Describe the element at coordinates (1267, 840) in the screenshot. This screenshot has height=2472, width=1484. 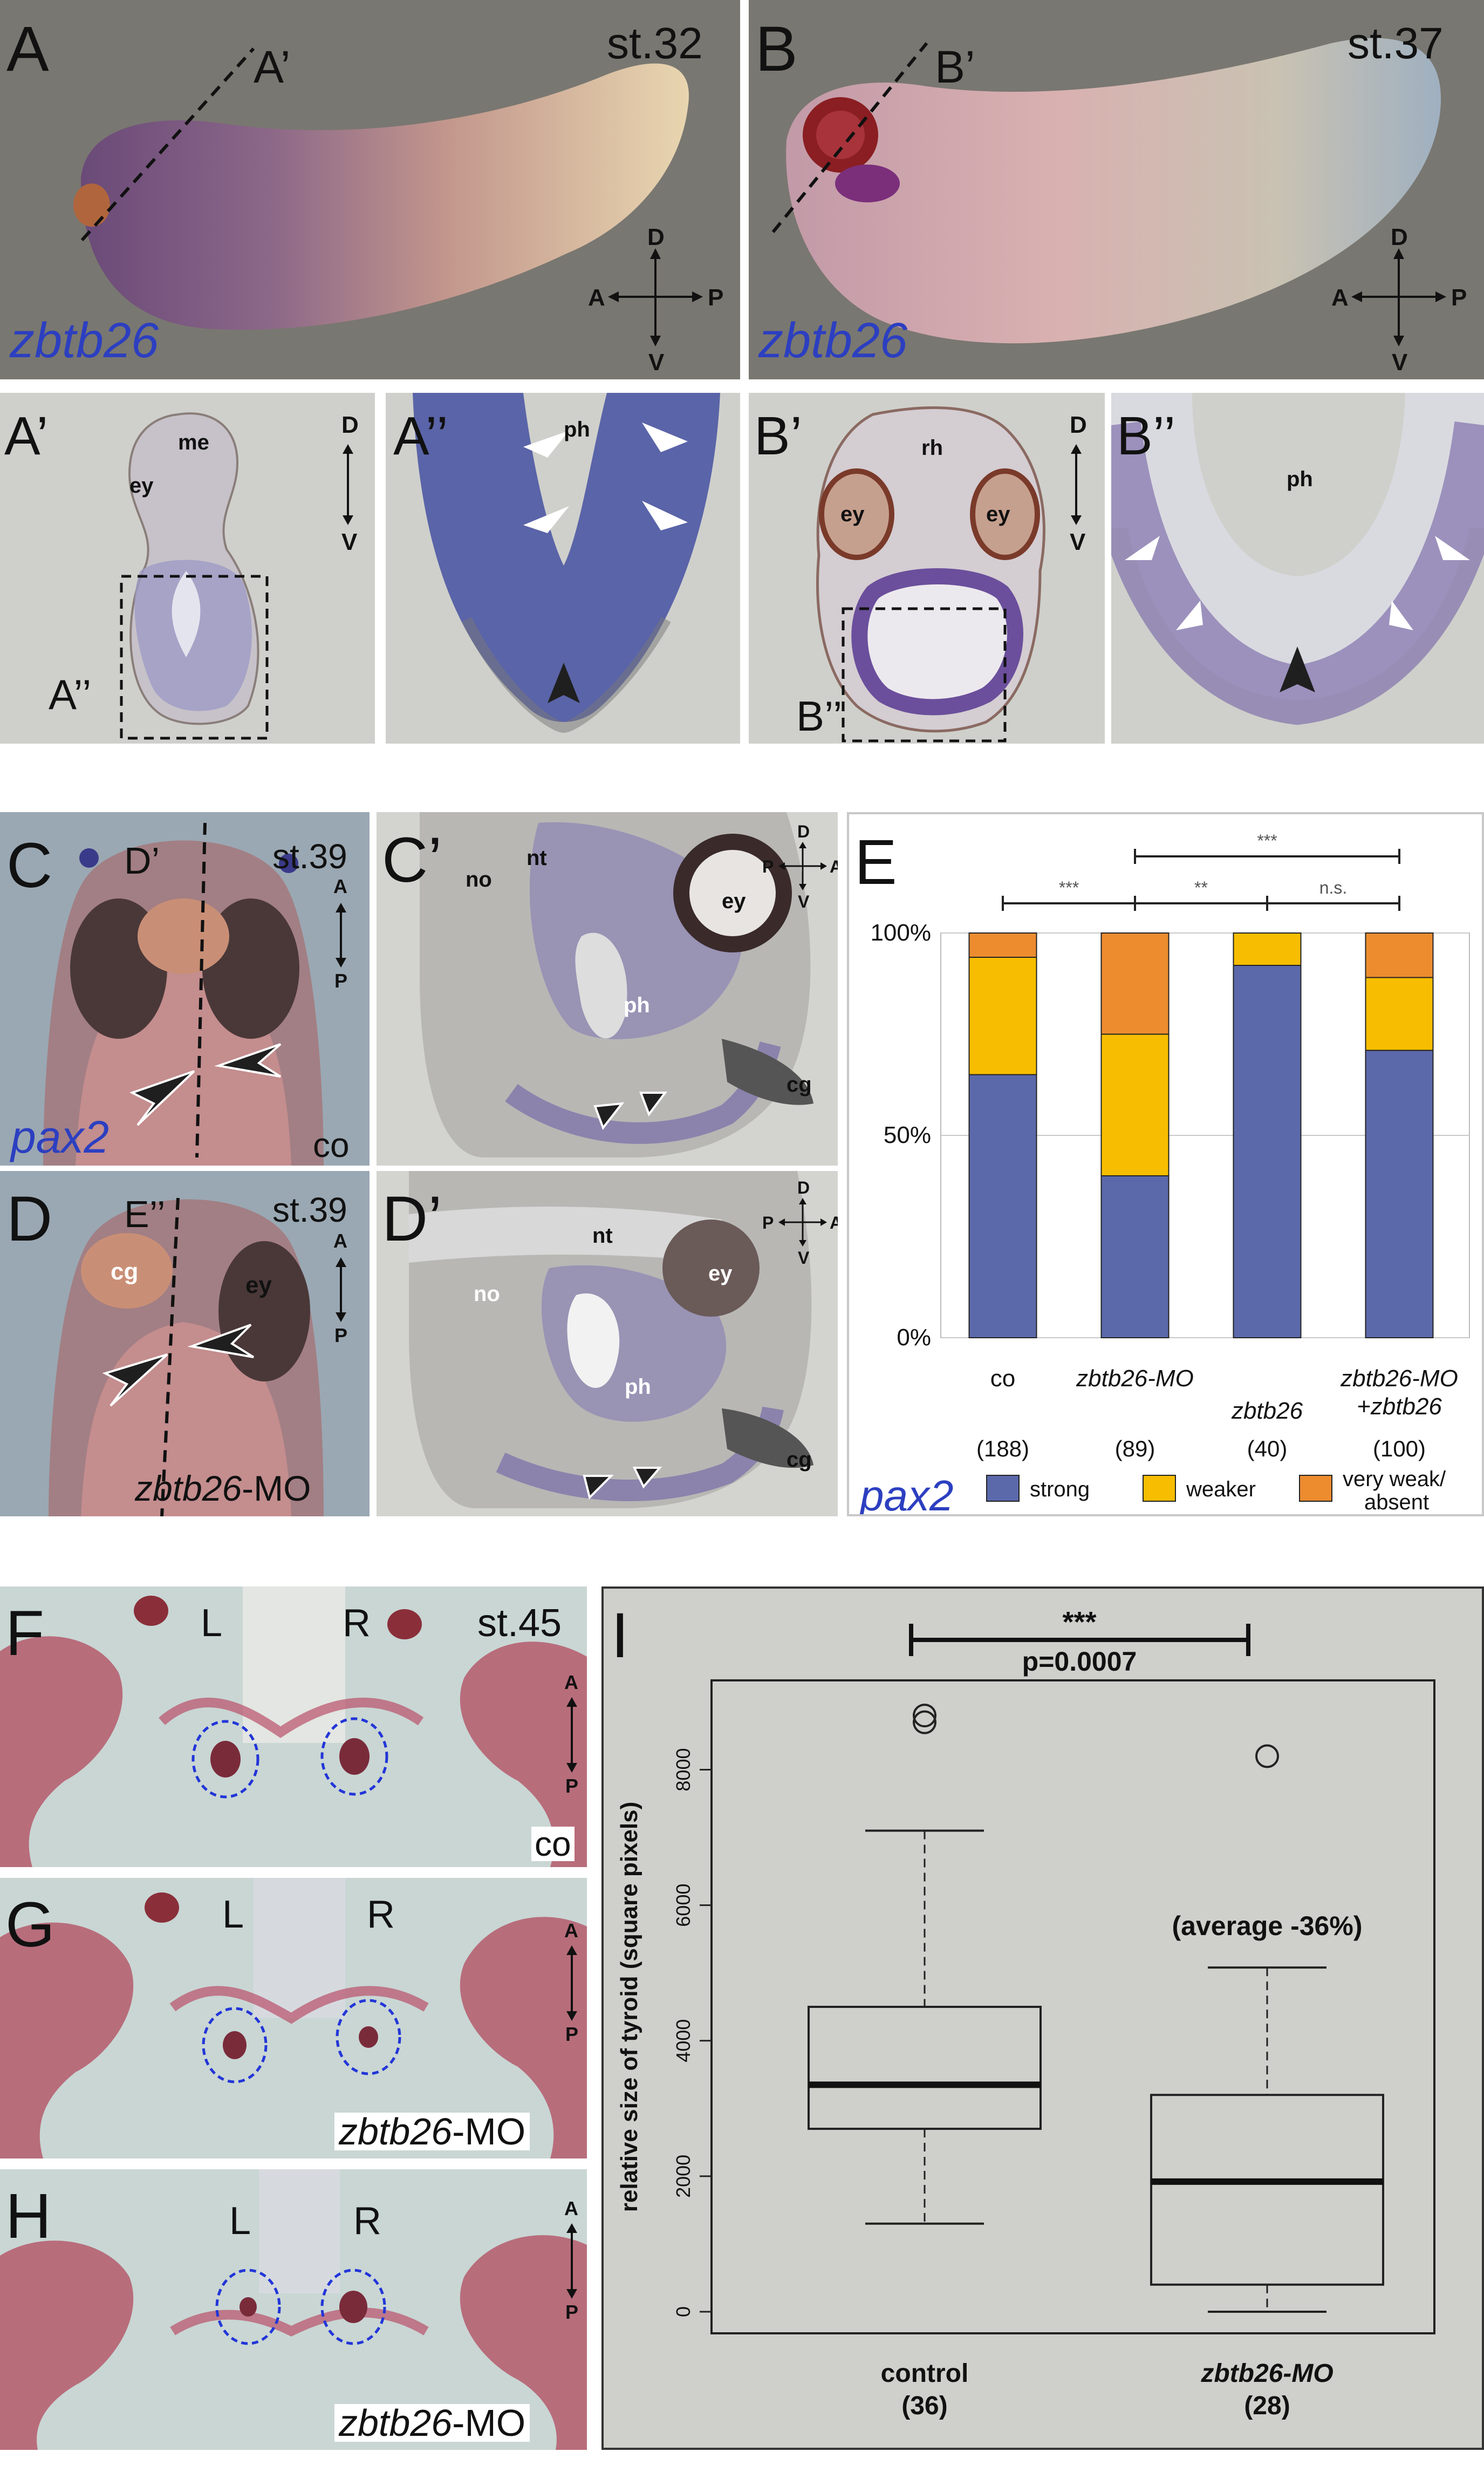
I see `significance-label: ***` at that location.